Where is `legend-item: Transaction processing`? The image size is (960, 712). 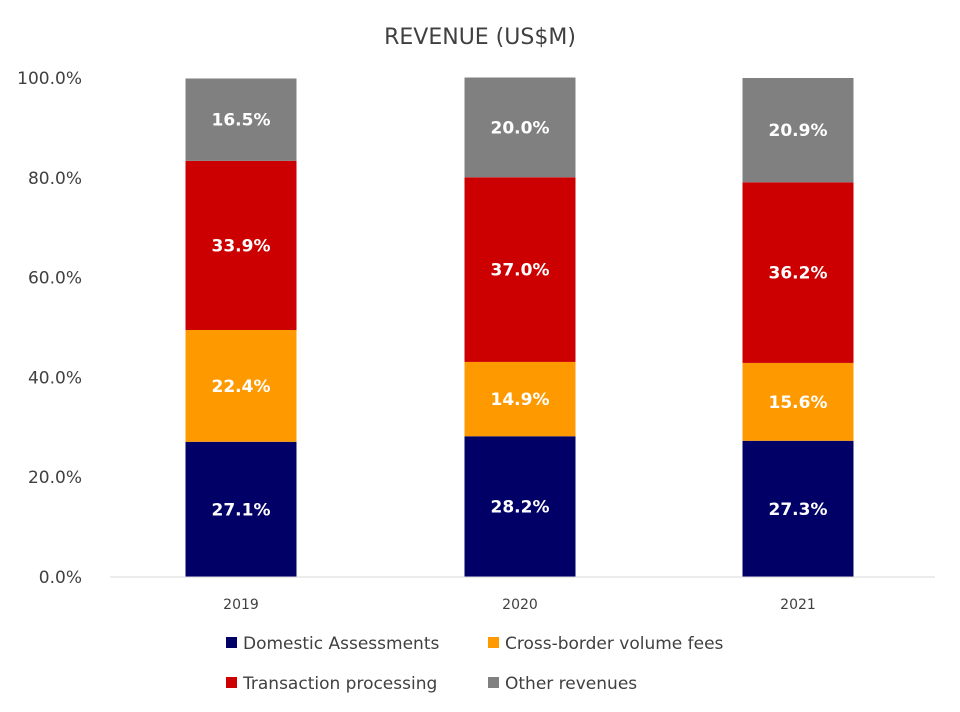
legend-item: Transaction processing is located at coordinates (331, 684).